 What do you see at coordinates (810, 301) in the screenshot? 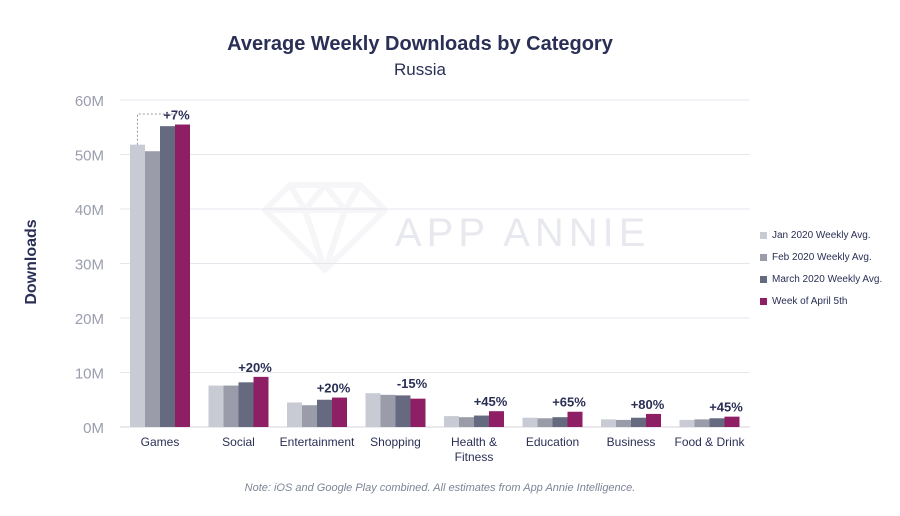
I see `legend-label: Week of April 5th` at bounding box center [810, 301].